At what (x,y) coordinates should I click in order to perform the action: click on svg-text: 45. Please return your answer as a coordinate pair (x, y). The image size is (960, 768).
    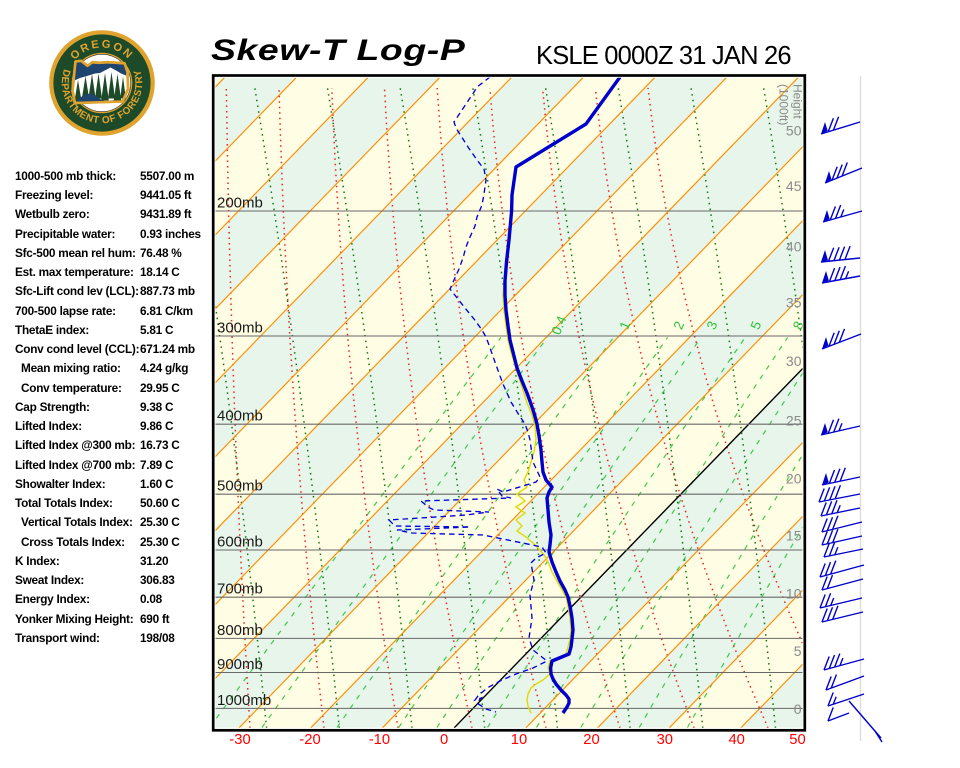
    Looking at the image, I should click on (794, 186).